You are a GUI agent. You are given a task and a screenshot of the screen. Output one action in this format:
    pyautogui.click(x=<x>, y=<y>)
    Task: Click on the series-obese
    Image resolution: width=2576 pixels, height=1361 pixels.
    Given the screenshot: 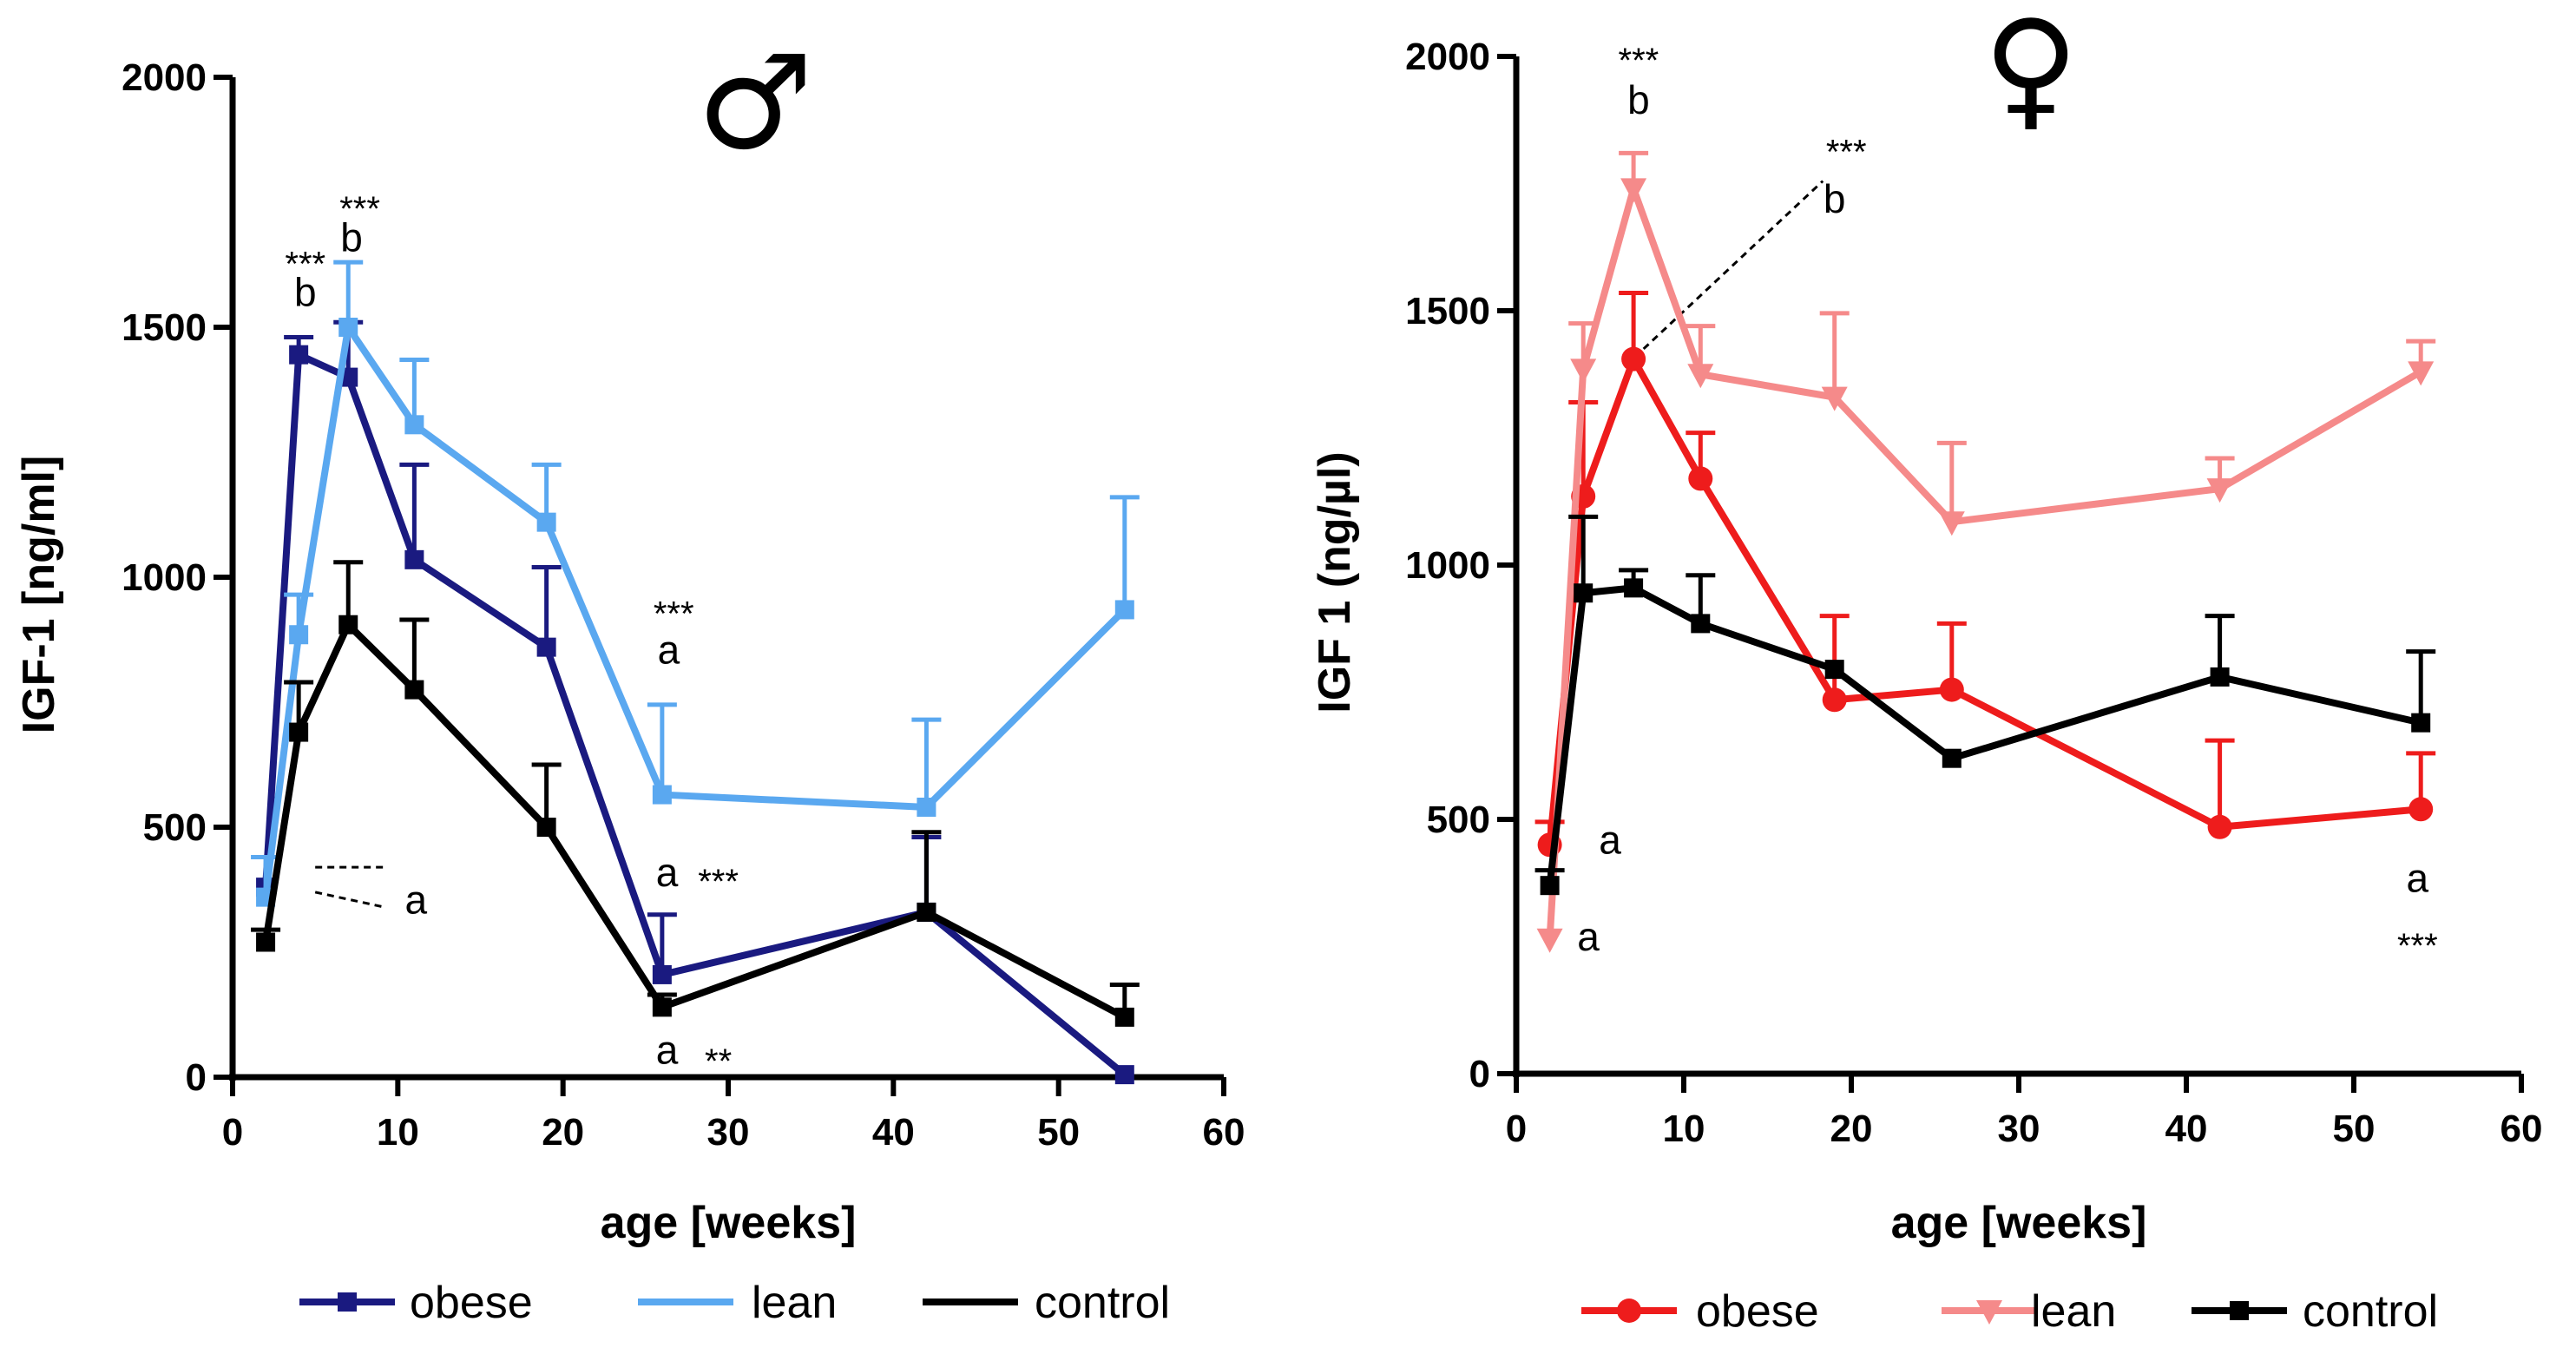 What is the action you would take?
    pyautogui.click(x=1985, y=574)
    